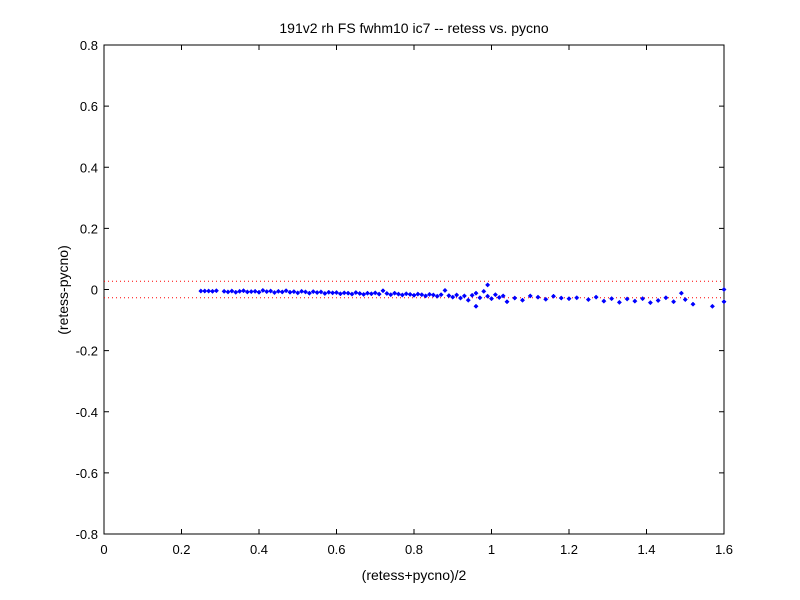 This screenshot has height=600, width=800. What do you see at coordinates (646, 549) in the screenshot?
I see `x-tick-label: 1.4` at bounding box center [646, 549].